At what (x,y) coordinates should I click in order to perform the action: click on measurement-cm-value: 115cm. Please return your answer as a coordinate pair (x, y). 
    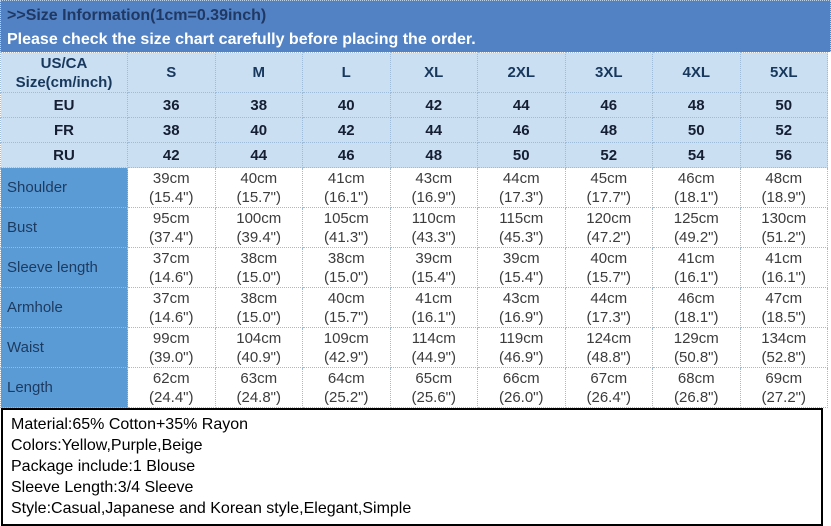
    Looking at the image, I should click on (521, 218).